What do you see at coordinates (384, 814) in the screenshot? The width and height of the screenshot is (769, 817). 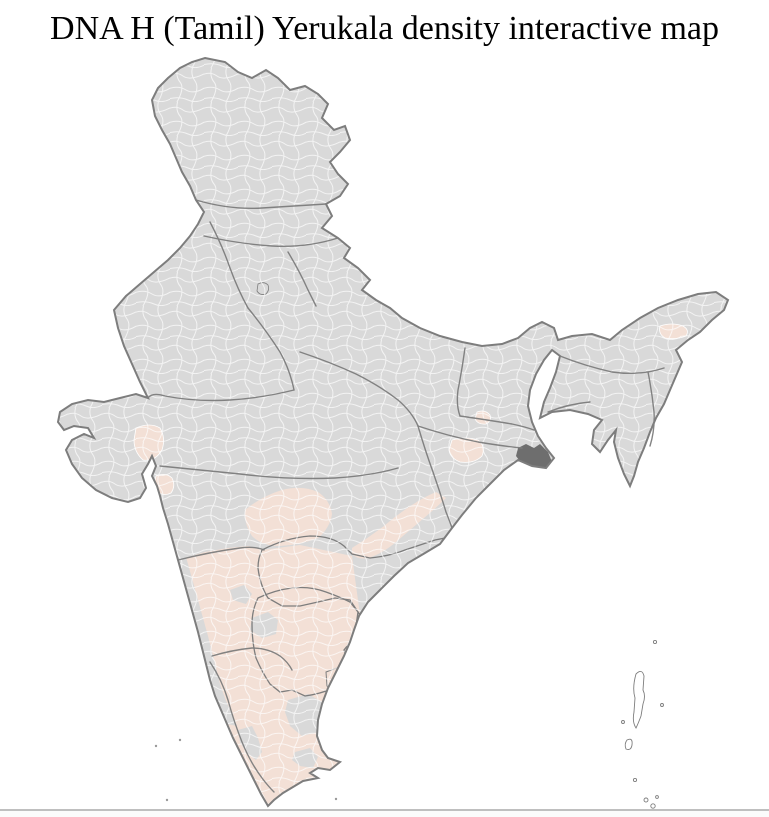 I see `below-rule-area` at bounding box center [384, 814].